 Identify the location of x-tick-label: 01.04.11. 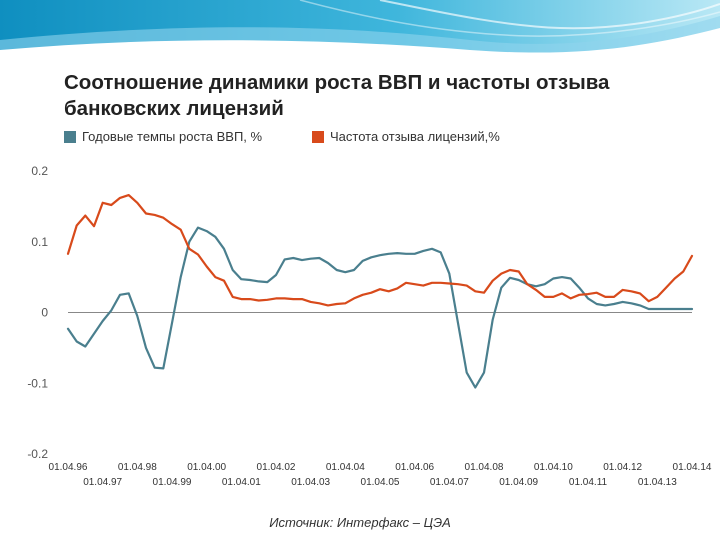
(588, 482).